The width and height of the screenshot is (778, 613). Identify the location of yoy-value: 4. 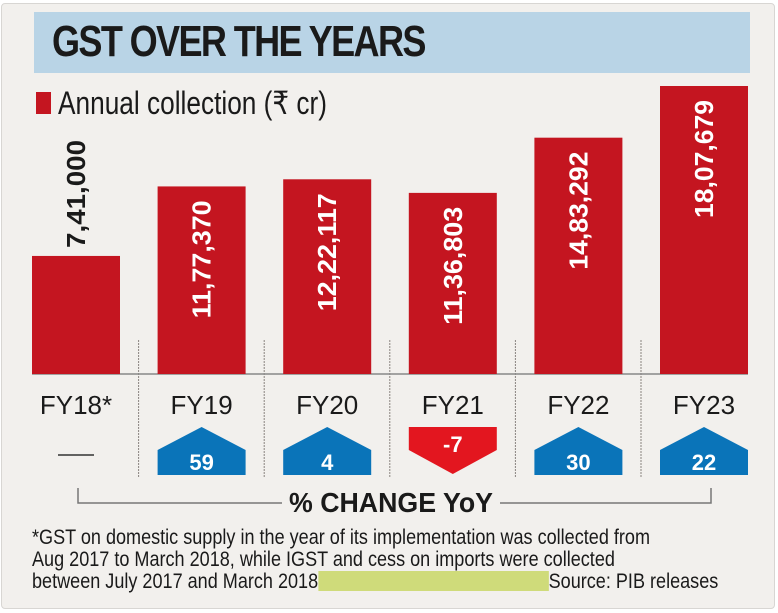
(327, 462).